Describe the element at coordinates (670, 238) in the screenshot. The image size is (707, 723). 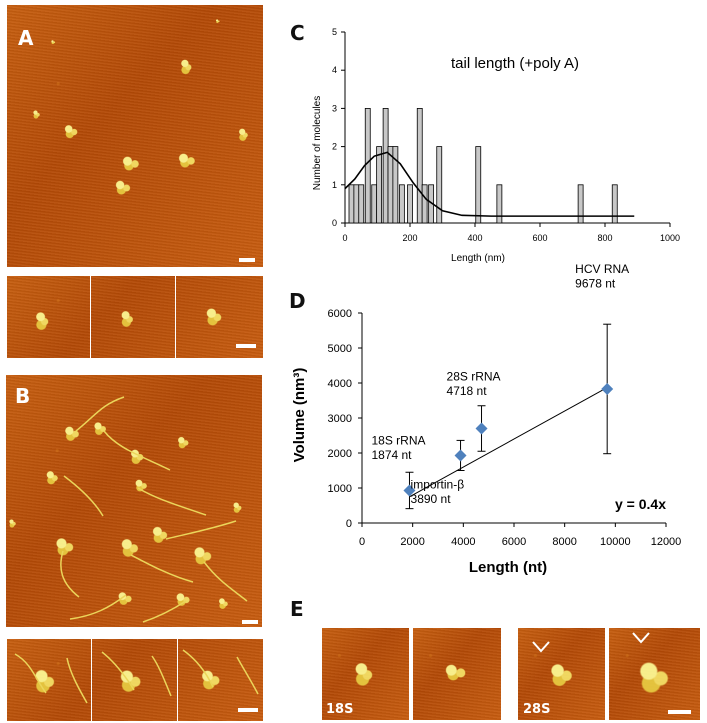
I see `histogram-x-tick-label: 1000` at that location.